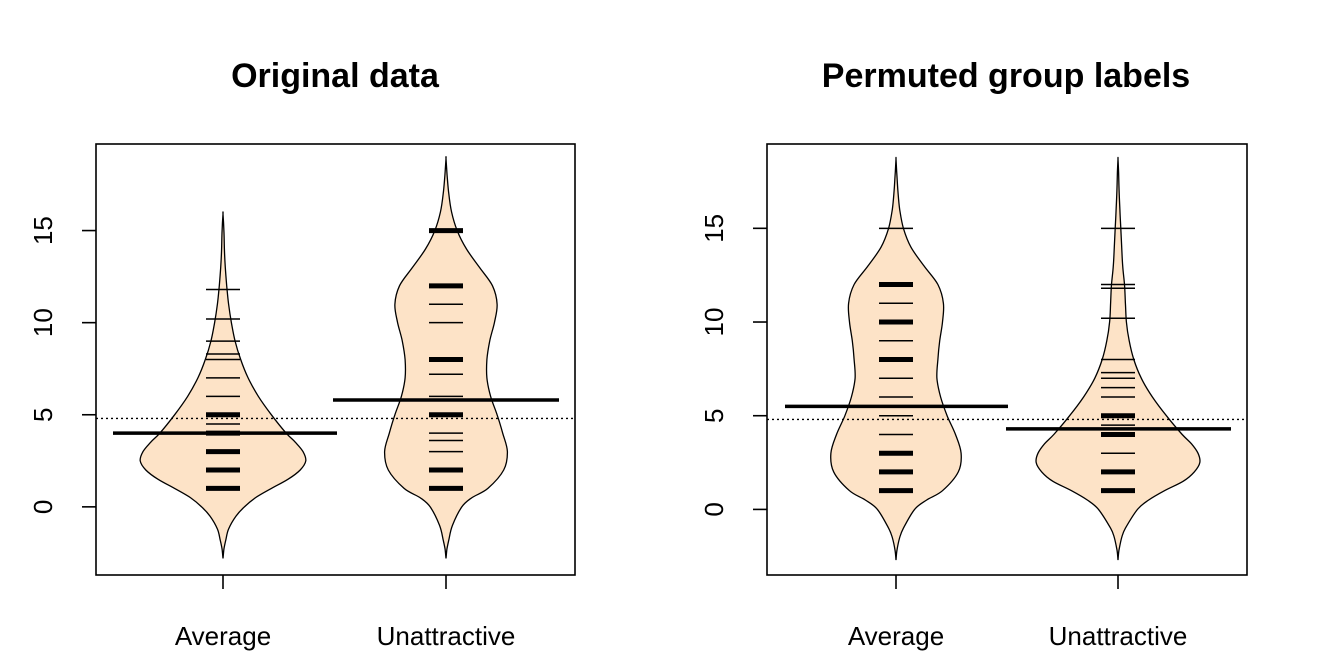  Describe the element at coordinates (223, 385) in the screenshot. I see `bean-average` at that location.